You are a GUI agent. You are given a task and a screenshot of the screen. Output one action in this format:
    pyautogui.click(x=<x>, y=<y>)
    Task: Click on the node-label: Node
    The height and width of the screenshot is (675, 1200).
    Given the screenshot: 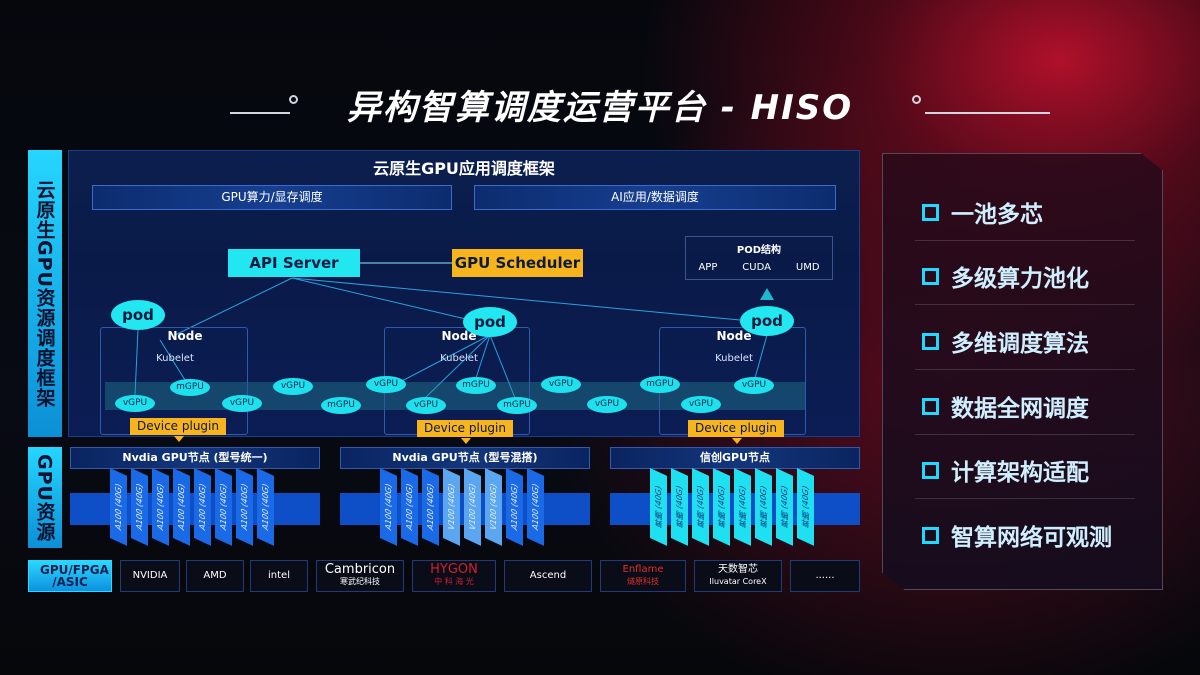 What is the action you would take?
    pyautogui.click(x=459, y=336)
    